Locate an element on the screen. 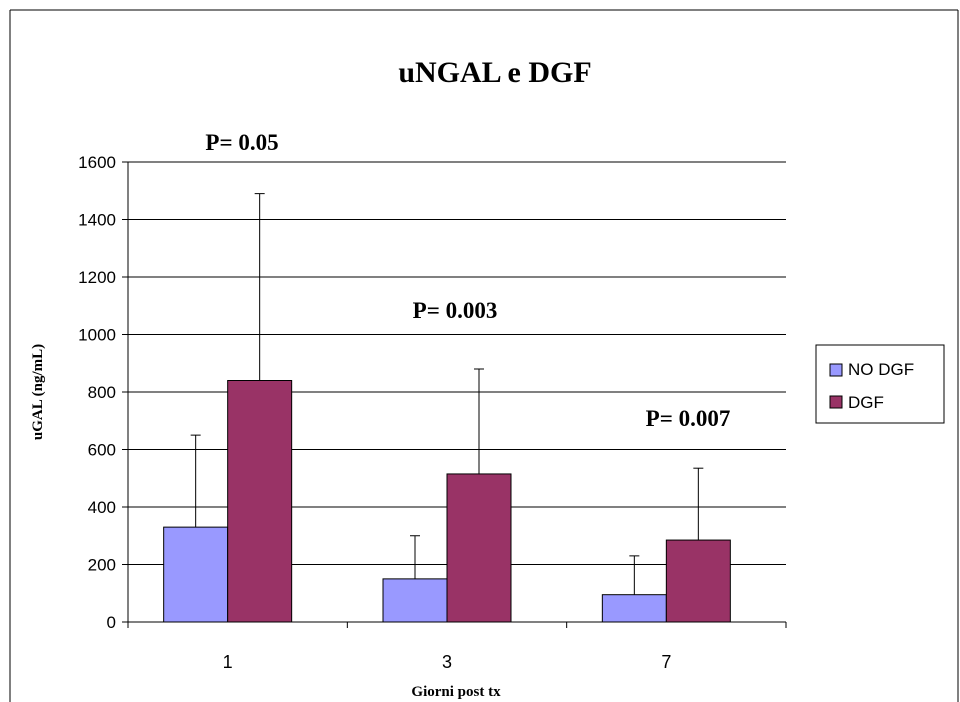  p-value-annotation: P= 0.007 is located at coordinates (688, 418).